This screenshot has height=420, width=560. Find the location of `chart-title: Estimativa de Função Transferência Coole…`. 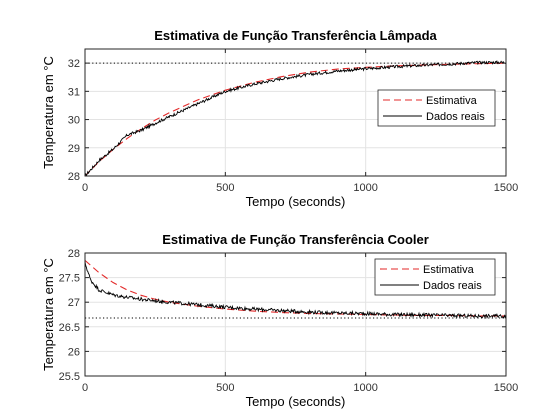

chart-title: Estimativa de Função Transferência Coole… is located at coordinates (295, 239).